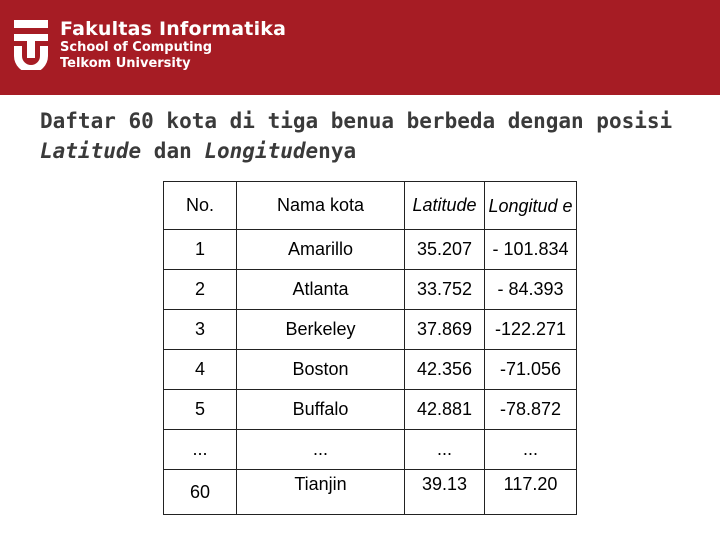 This screenshot has height=540, width=720. What do you see at coordinates (444, 369) in the screenshot?
I see `cell-latitude: 42.356` at bounding box center [444, 369].